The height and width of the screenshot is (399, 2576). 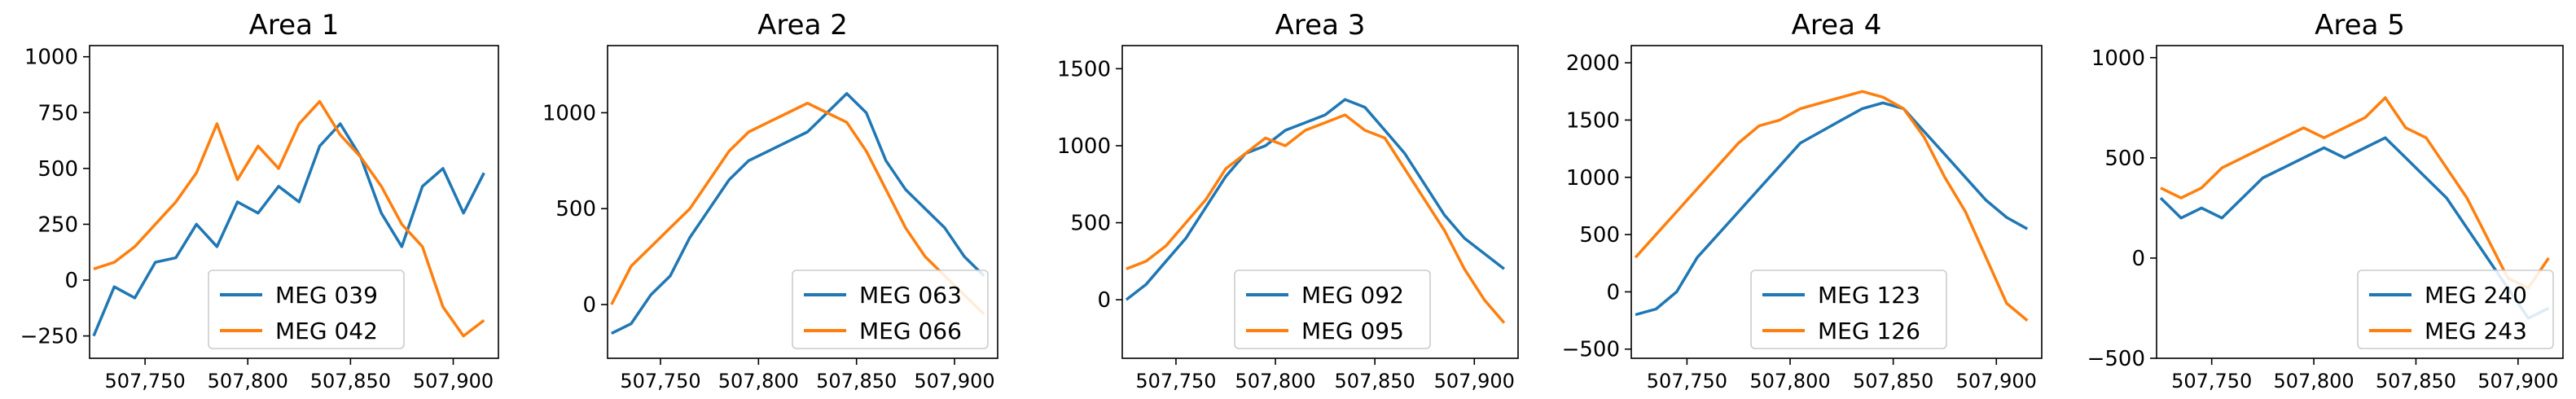 What do you see at coordinates (2476, 295) in the screenshot?
I see `legend-label-1: MEG 240` at bounding box center [2476, 295].